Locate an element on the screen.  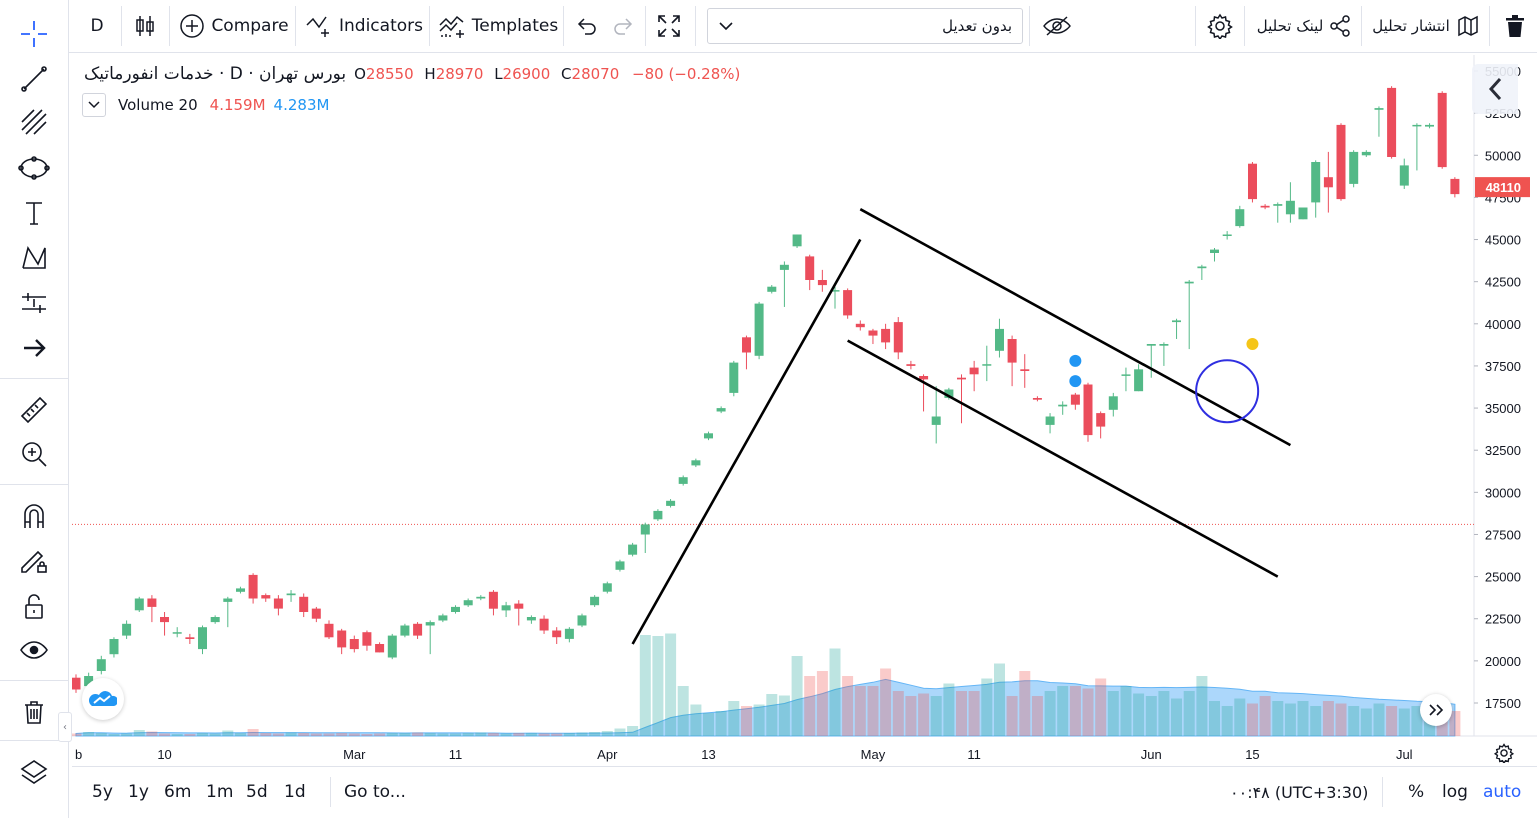
interval-button: D is located at coordinates (97, 26).